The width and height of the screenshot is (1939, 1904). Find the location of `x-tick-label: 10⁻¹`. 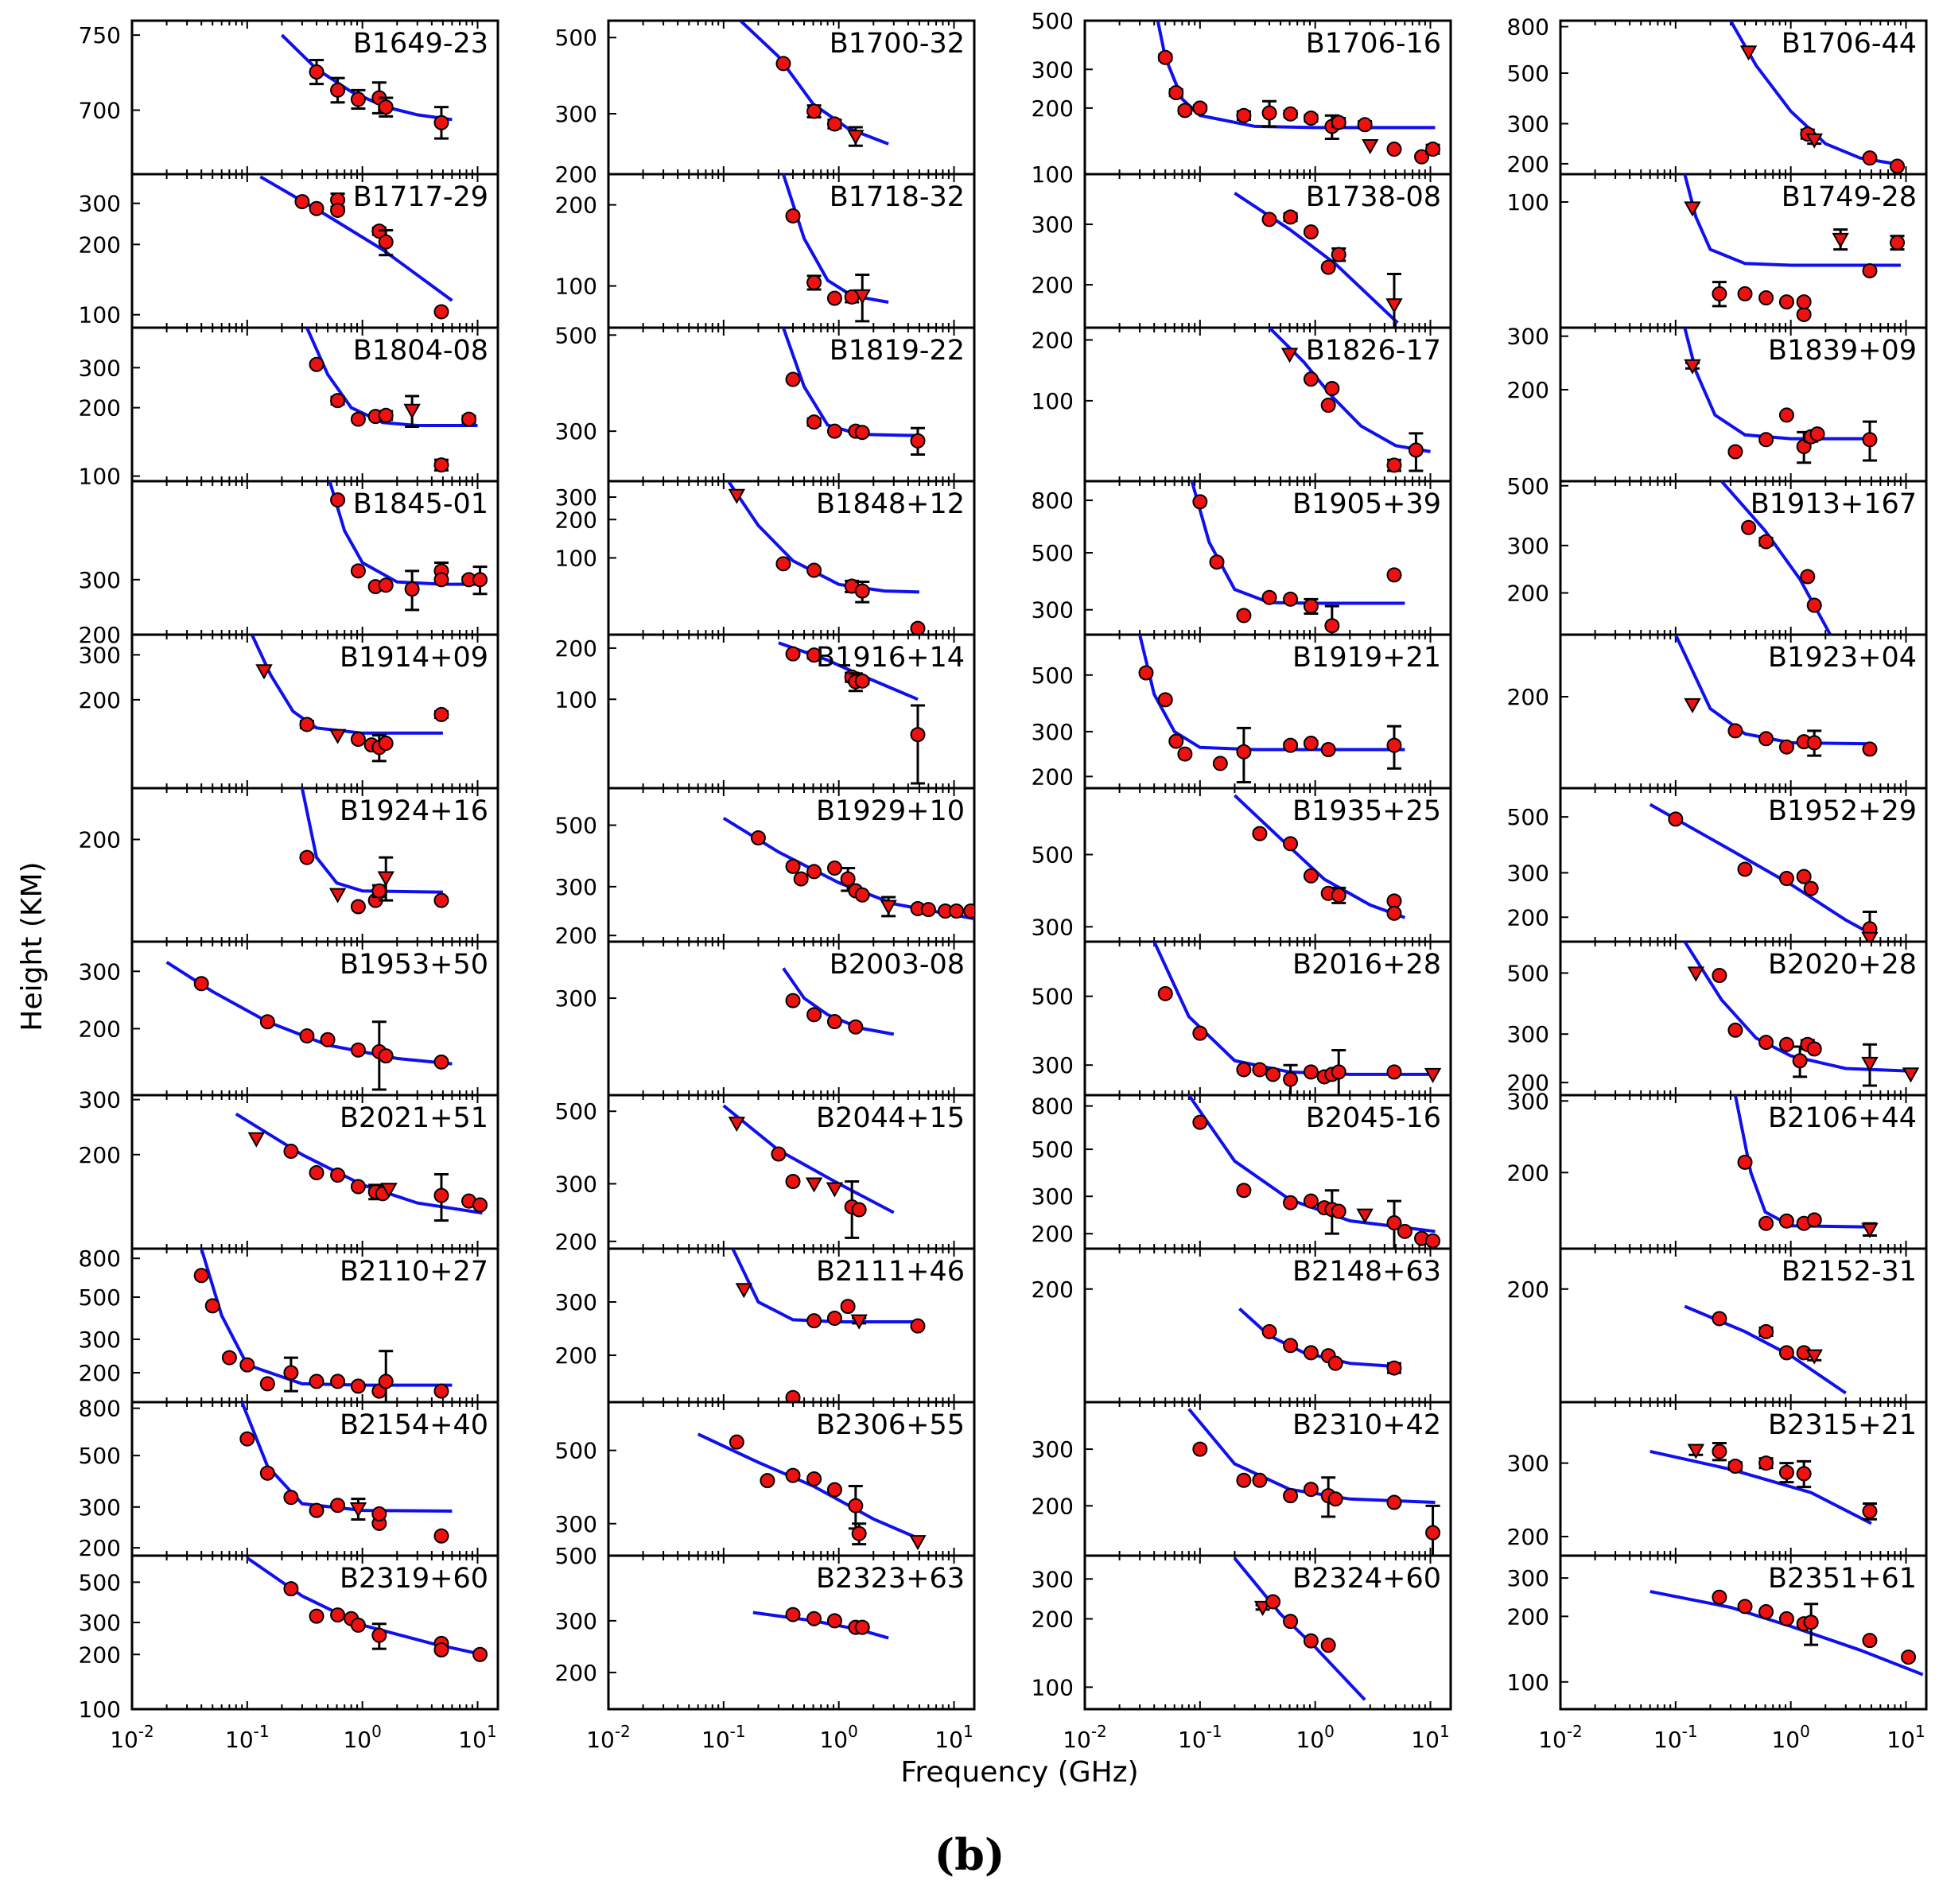

x-tick-label: 10⁻¹ is located at coordinates (247, 1737).